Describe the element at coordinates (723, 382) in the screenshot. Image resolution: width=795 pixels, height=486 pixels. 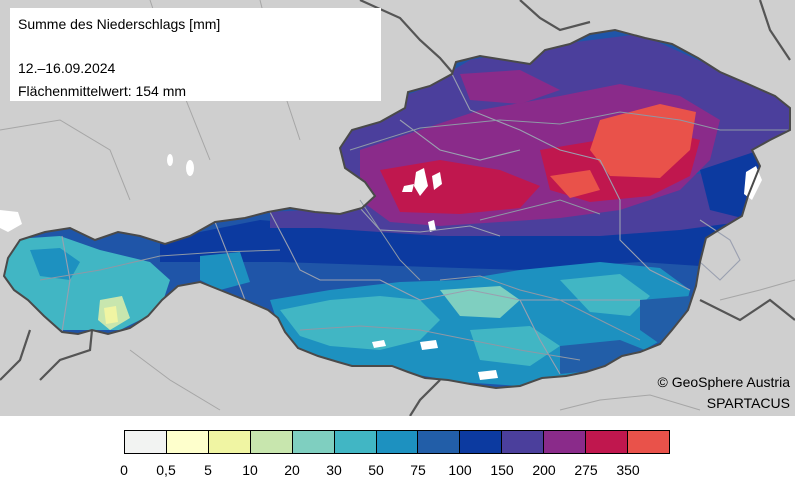
I see `copyright-label: © GeoSphere Austria` at that location.